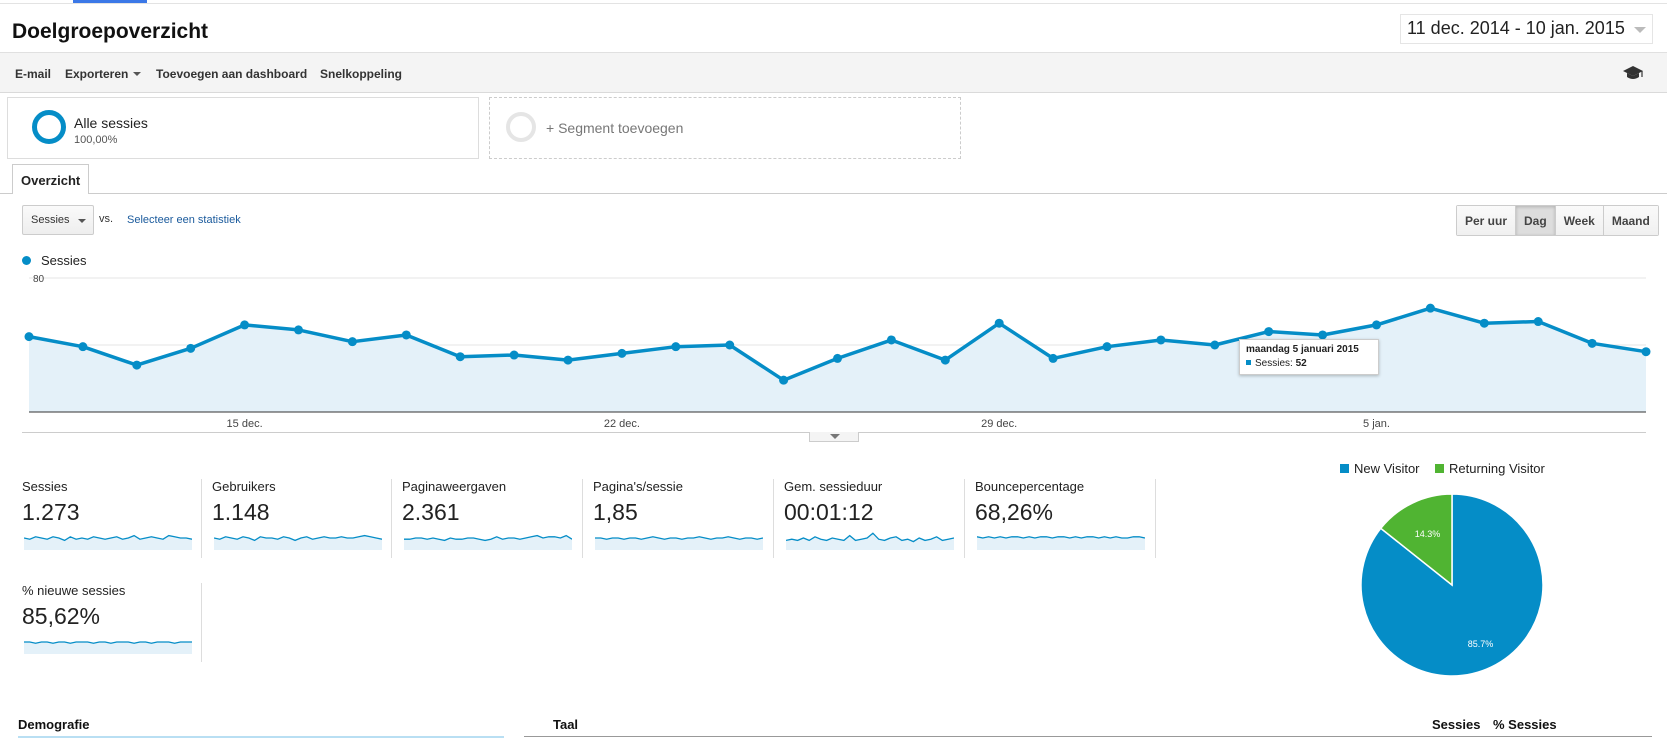 This screenshot has height=743, width=1667. Describe the element at coordinates (1630, 220) in the screenshot. I see `period-month-button: Maand` at that location.